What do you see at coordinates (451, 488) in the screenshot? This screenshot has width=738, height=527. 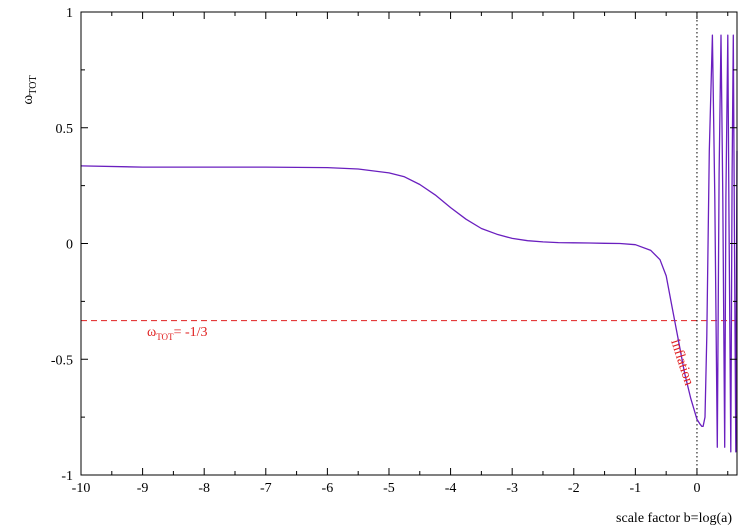 I see `x-tick-label: -4` at bounding box center [451, 488].